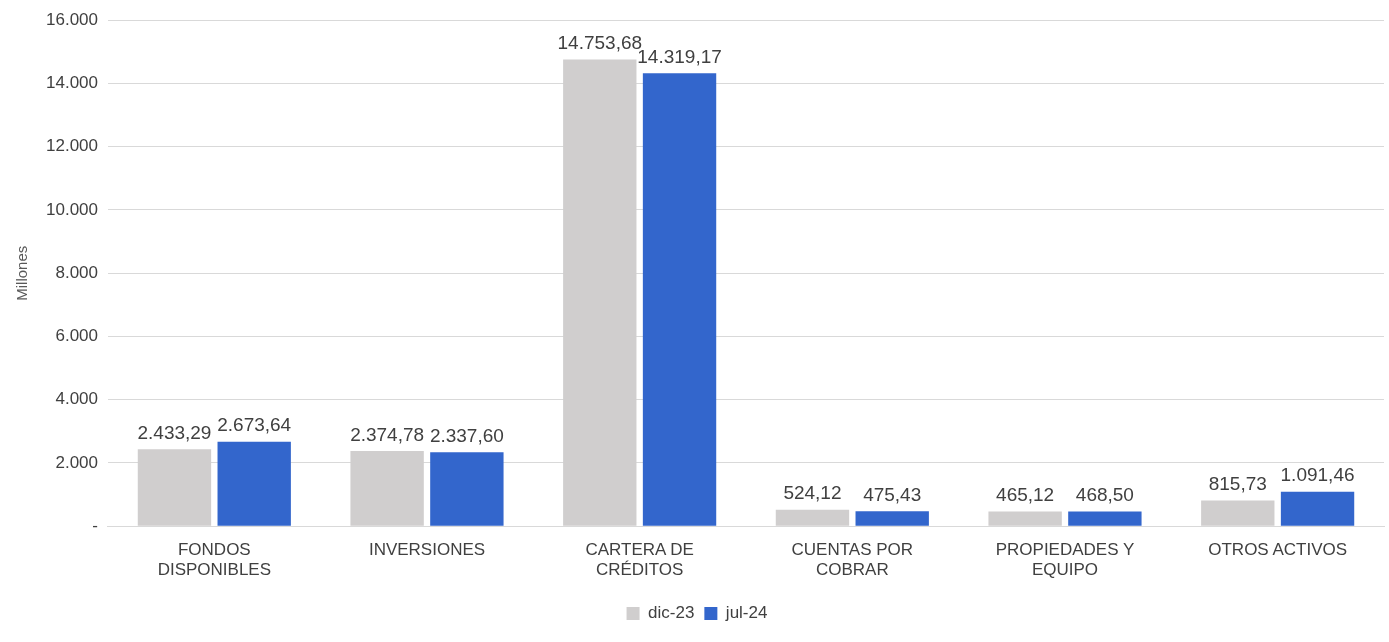  What do you see at coordinates (95, 525) in the screenshot?
I see `y-tick-label: -` at bounding box center [95, 525].